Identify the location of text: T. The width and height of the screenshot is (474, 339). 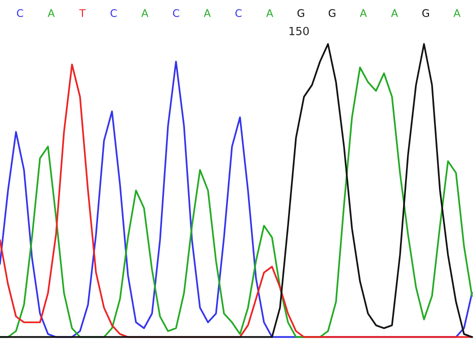
(82, 13).